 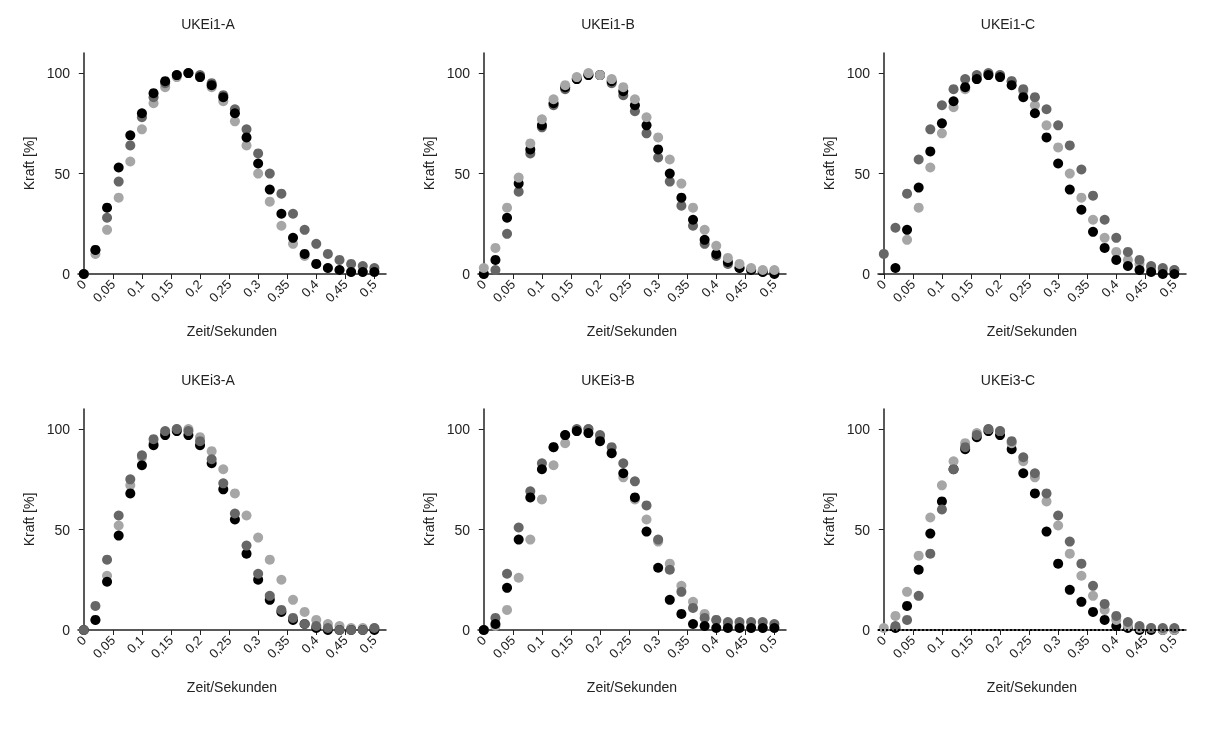 What do you see at coordinates (1008, 380) in the screenshot?
I see `chart-title: UKEi3-C` at bounding box center [1008, 380].